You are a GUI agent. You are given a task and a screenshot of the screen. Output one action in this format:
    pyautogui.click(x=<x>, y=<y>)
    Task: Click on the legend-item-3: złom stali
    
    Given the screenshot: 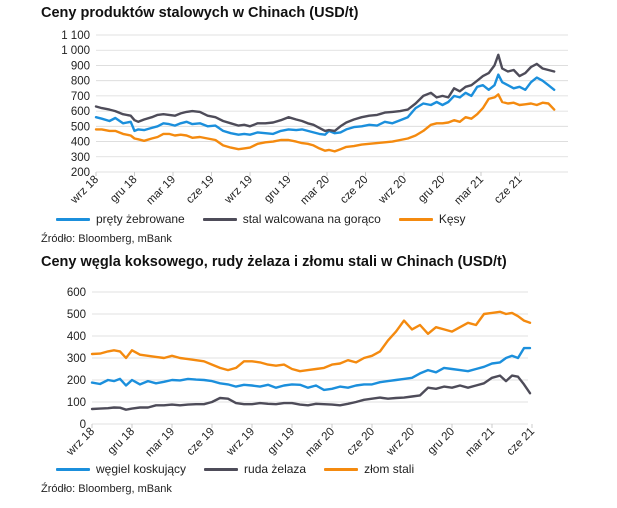 What is the action you would take?
    pyautogui.click(x=369, y=469)
    